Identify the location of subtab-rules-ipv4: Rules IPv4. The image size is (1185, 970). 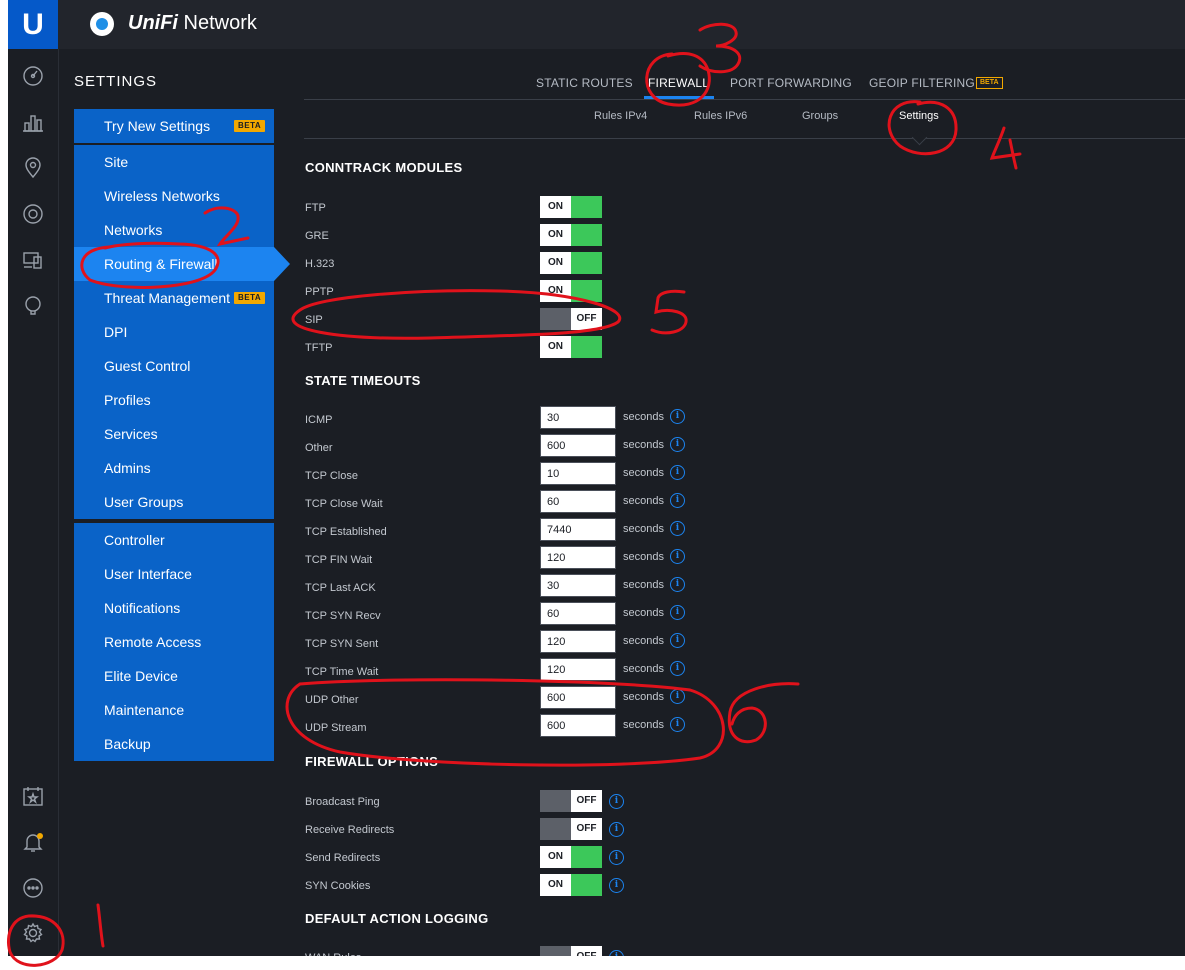
(621, 116).